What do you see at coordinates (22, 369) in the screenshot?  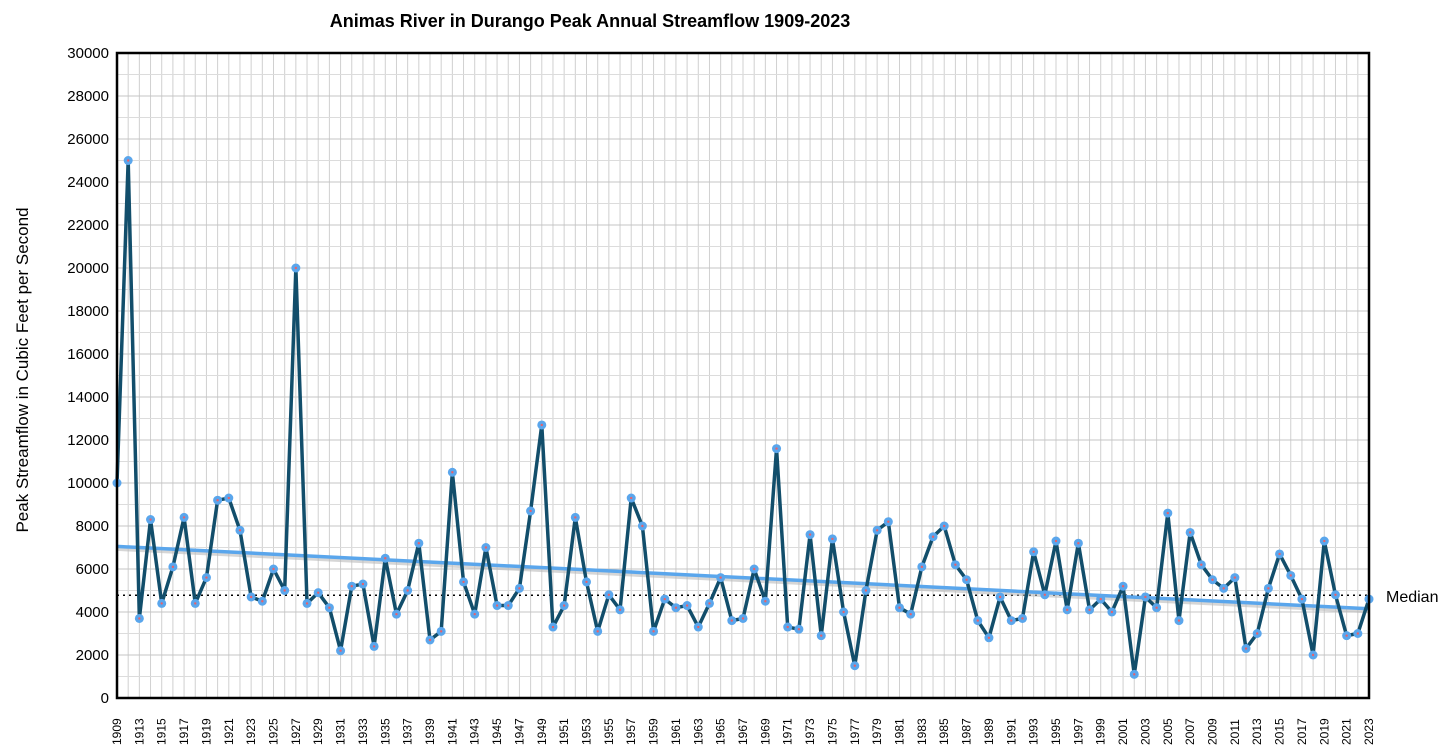 I see `y-axis-label: Peak Streamflow in Cubic Feet per Second` at bounding box center [22, 369].